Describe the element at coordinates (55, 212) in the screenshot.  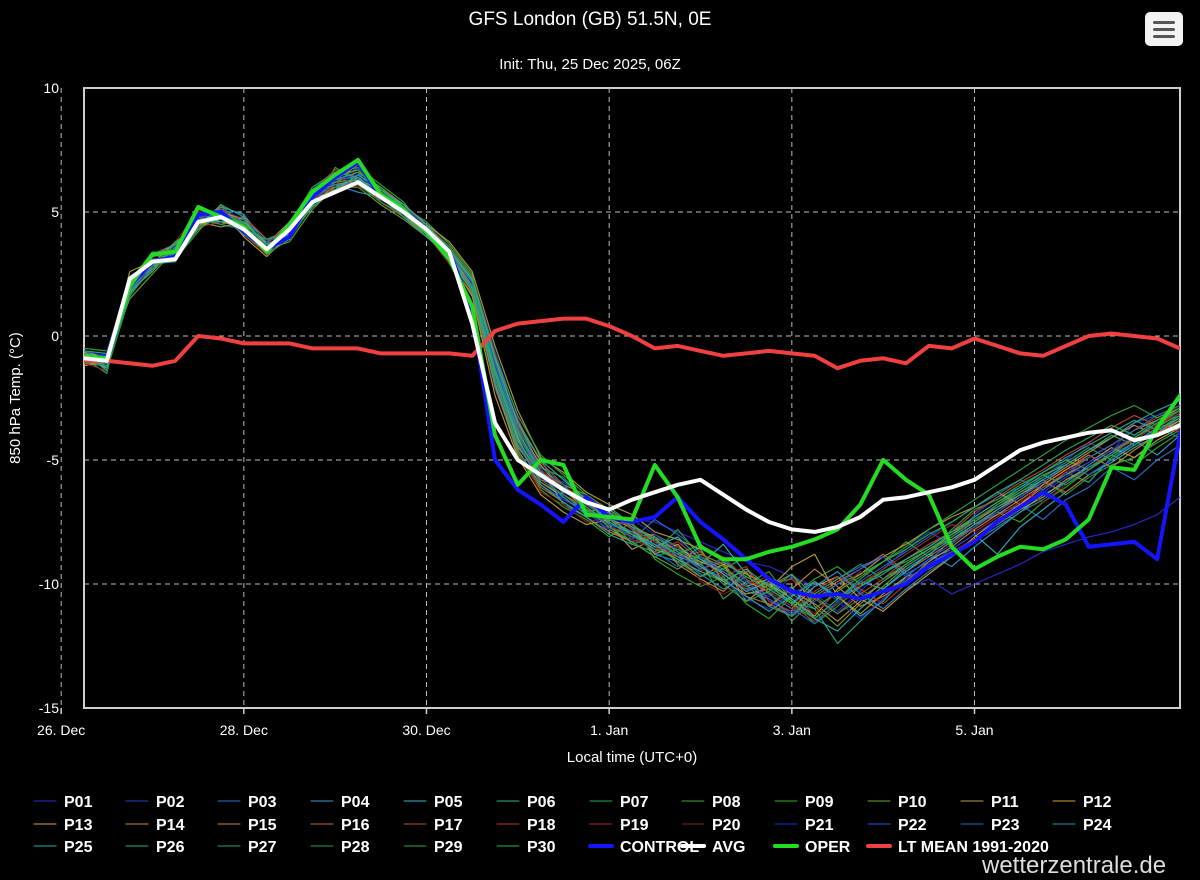
I see `y-tick-label: 5` at that location.